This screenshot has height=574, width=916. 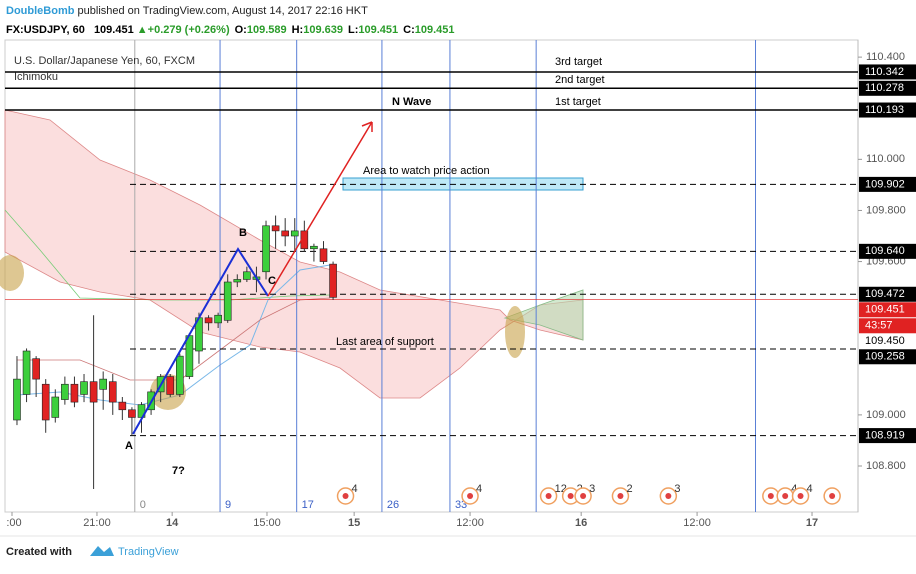 What do you see at coordinates (886, 466) in the screenshot?
I see `y-tick-label: 108.800` at bounding box center [886, 466].